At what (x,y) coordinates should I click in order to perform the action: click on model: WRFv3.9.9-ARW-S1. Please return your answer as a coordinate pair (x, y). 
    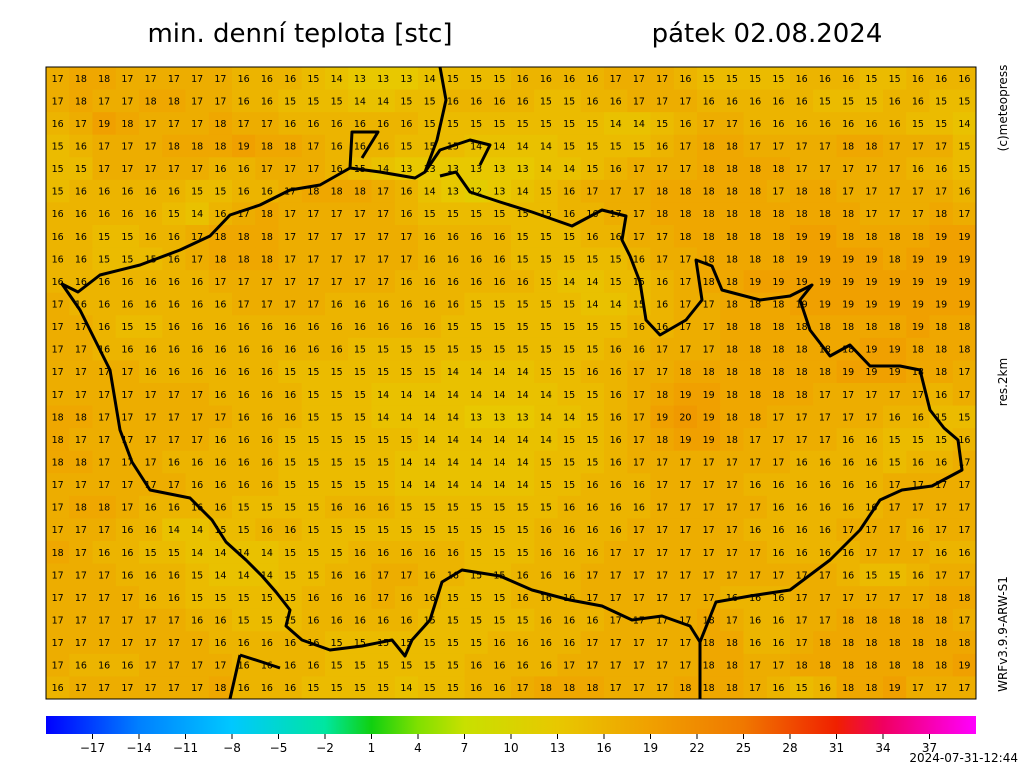
    Looking at the image, I should click on (1003, 634).